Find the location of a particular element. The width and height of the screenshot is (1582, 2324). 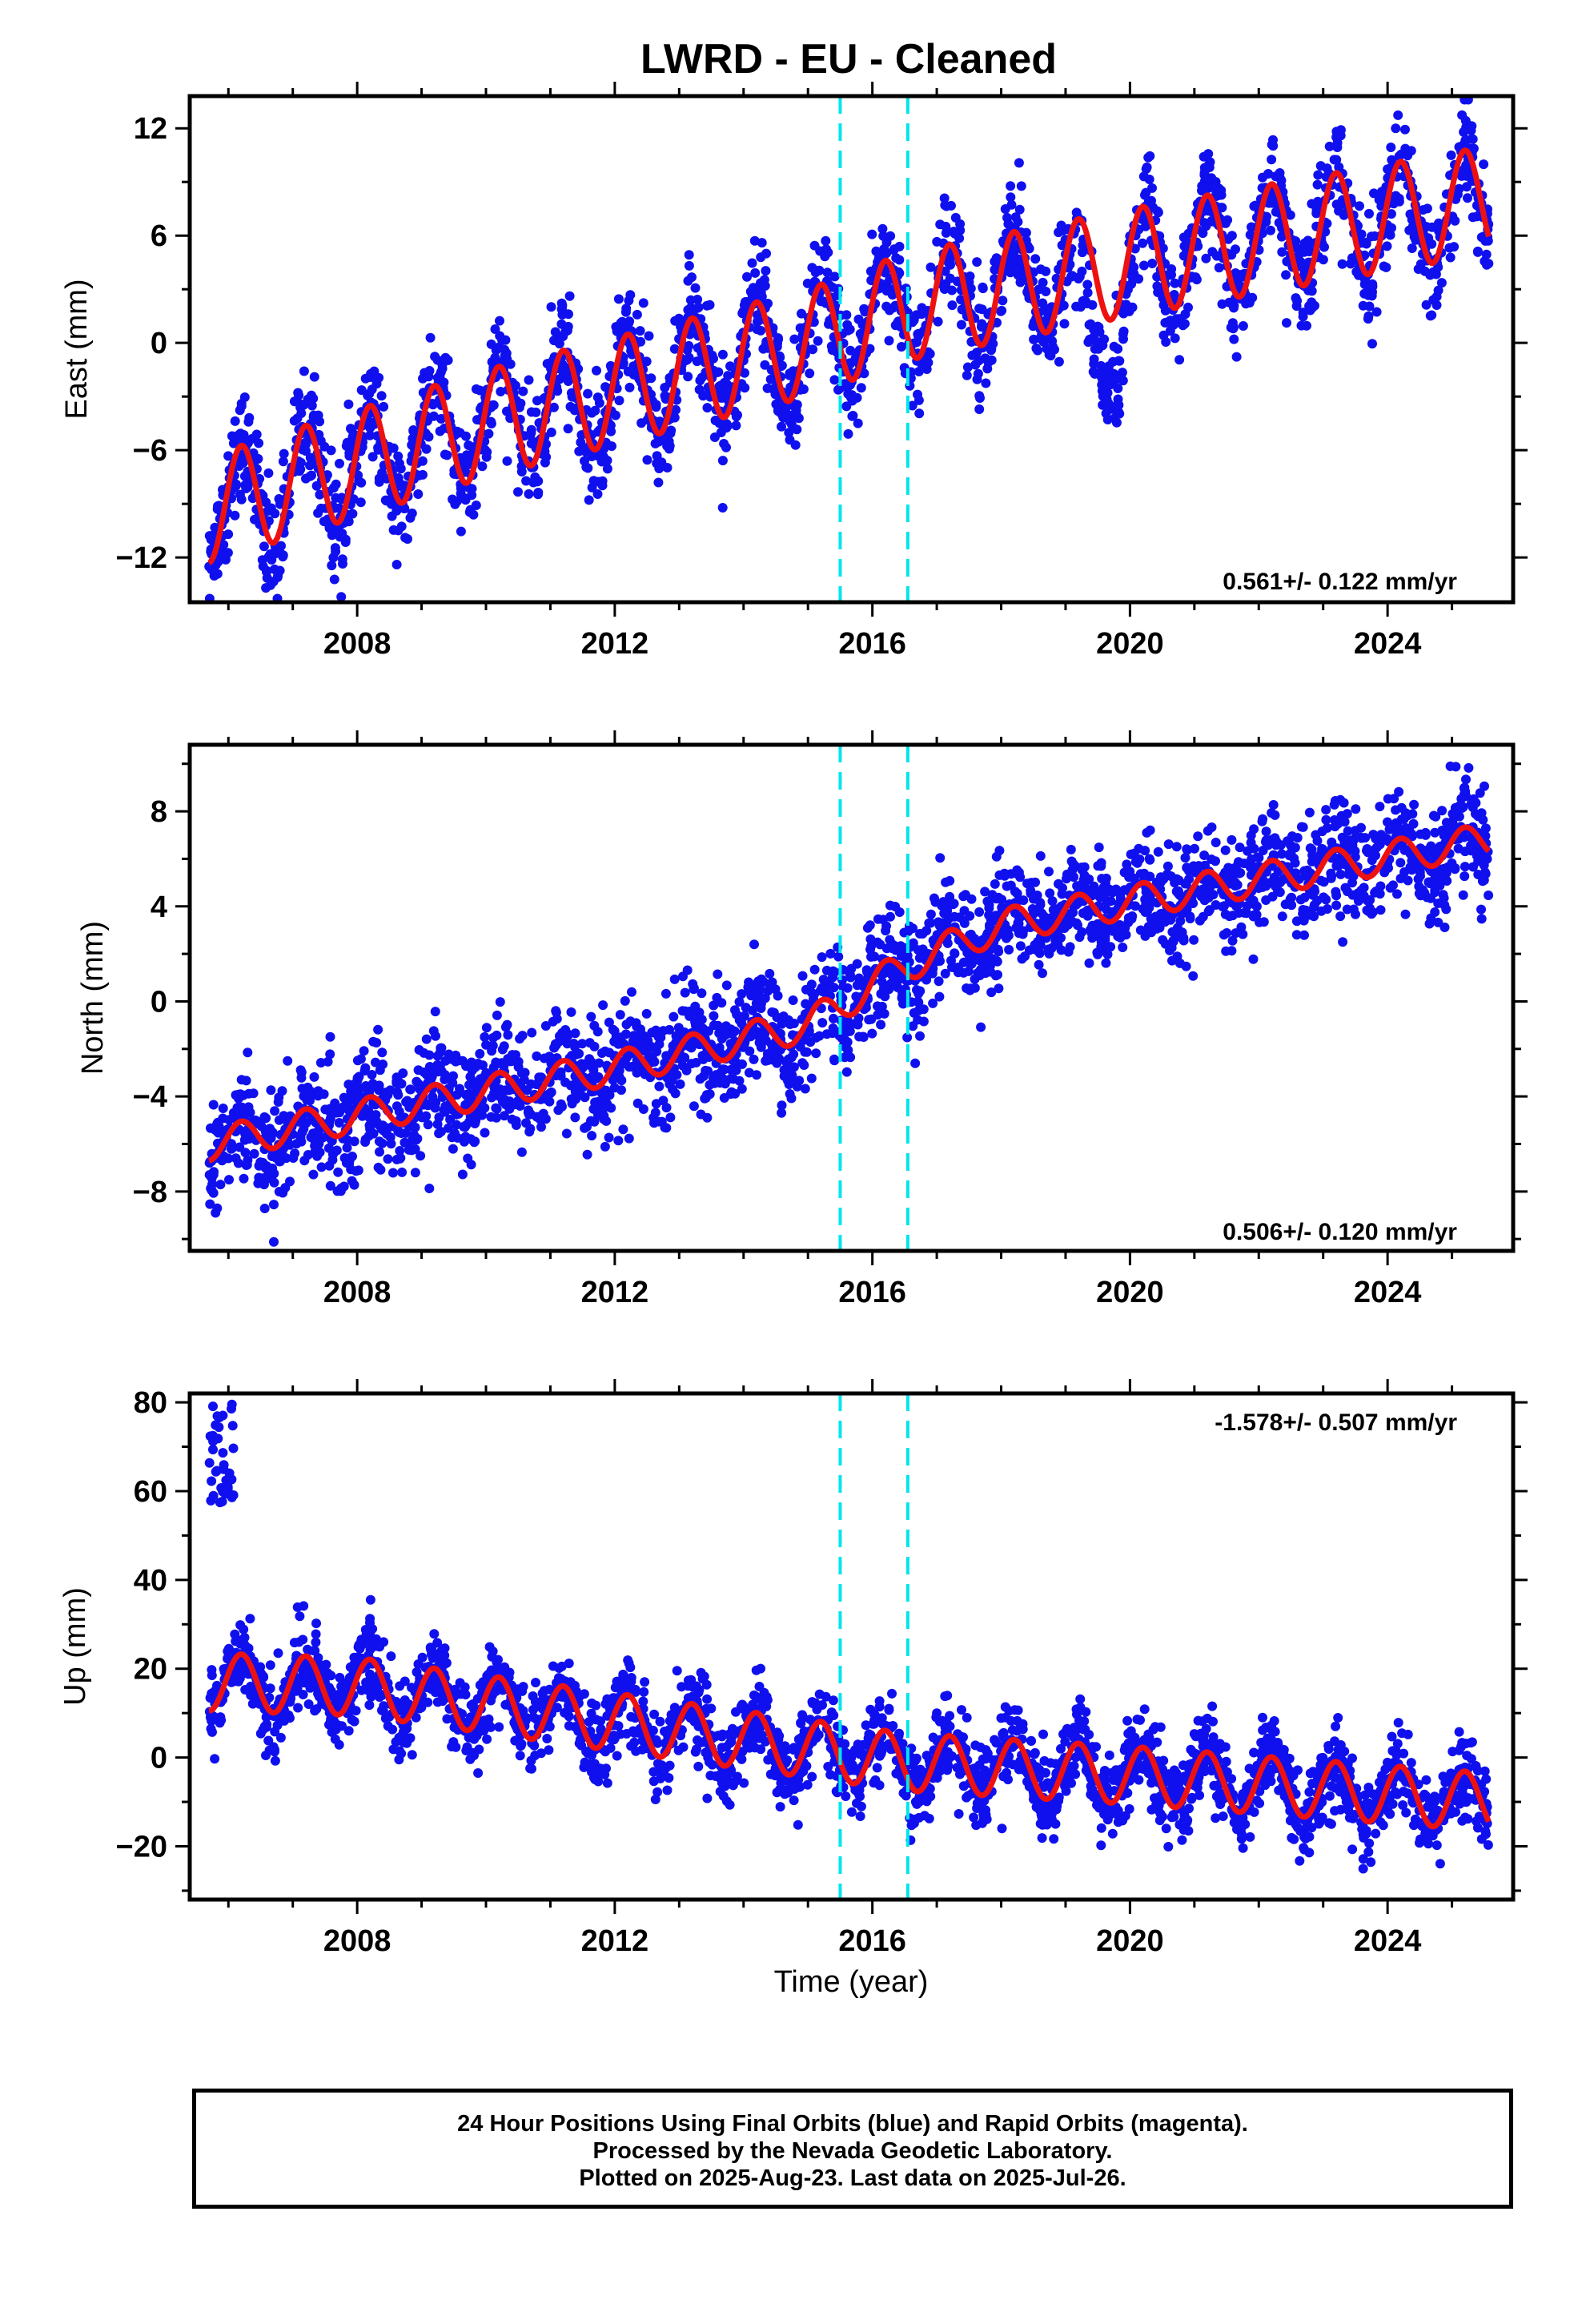

x-tick-label: 2008 is located at coordinates (357, 644).